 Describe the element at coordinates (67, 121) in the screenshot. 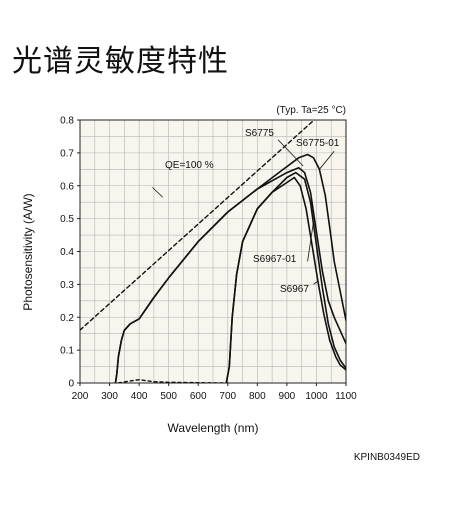

I see `y-tick-label: 0.8` at that location.